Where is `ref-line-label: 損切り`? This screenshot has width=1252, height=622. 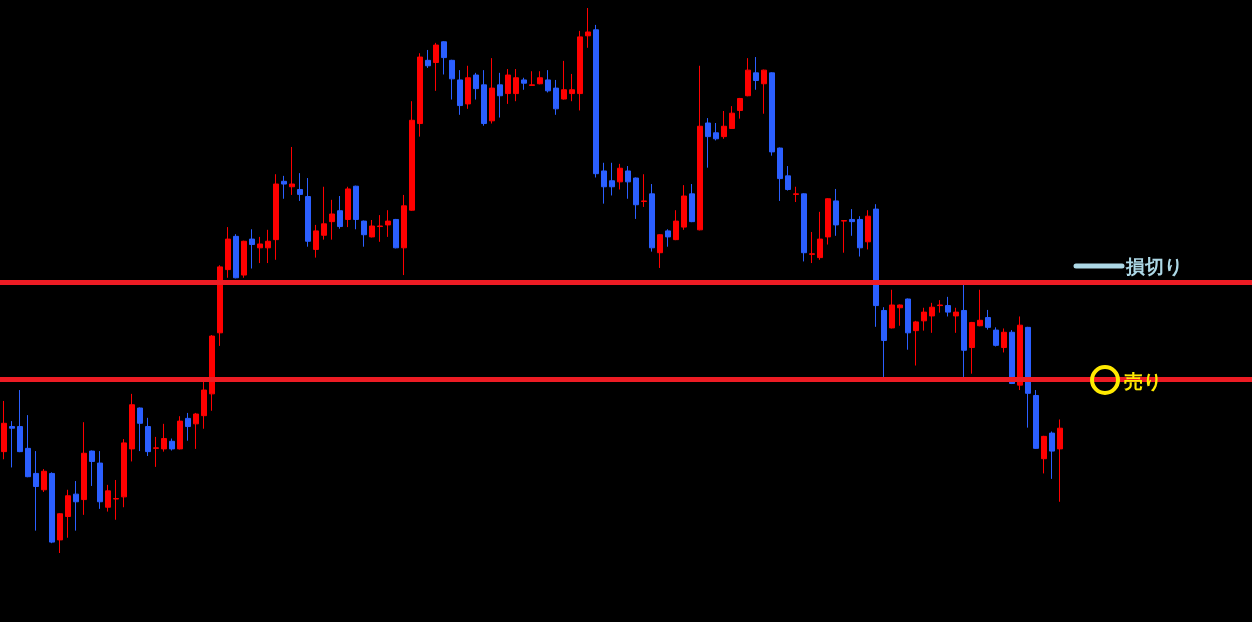 ref-line-label: 損切り is located at coordinates (1154, 265).